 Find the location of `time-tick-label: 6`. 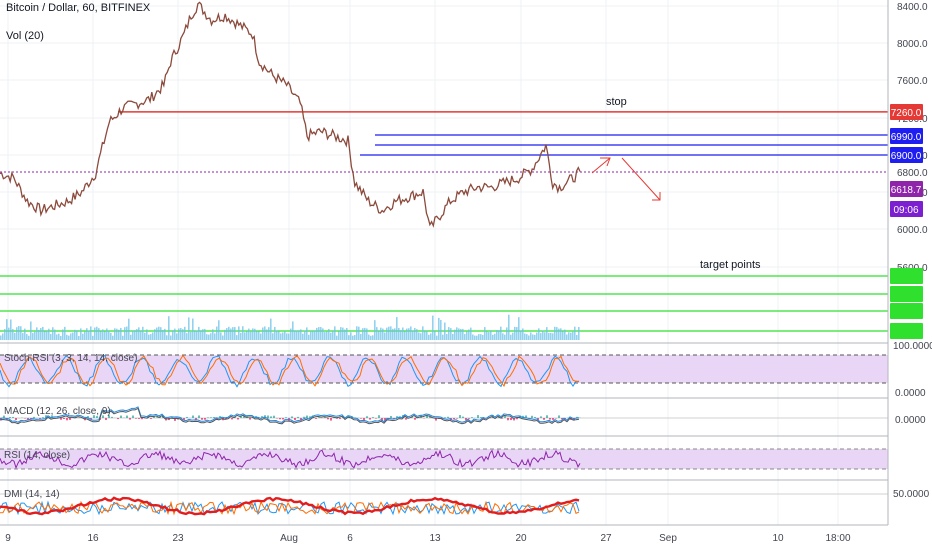

time-tick-label: 6 is located at coordinates (350, 538).